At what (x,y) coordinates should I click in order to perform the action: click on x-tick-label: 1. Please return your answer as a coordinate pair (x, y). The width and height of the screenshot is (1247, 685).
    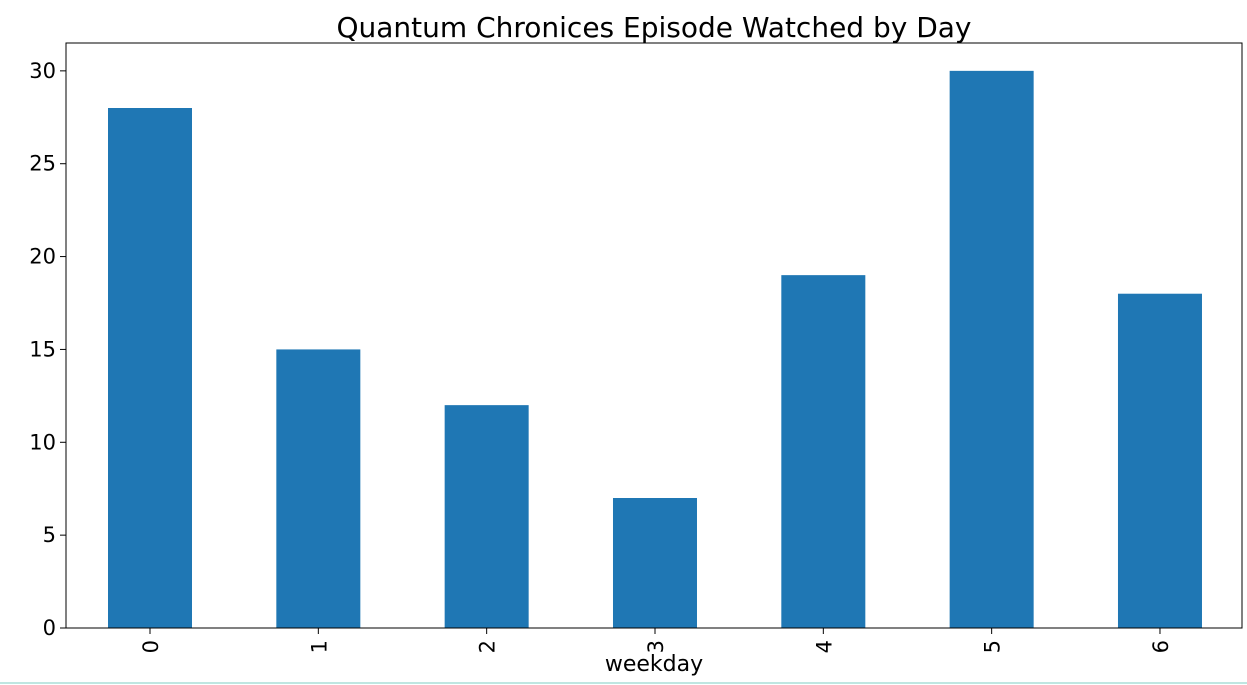
    Looking at the image, I should click on (319, 646).